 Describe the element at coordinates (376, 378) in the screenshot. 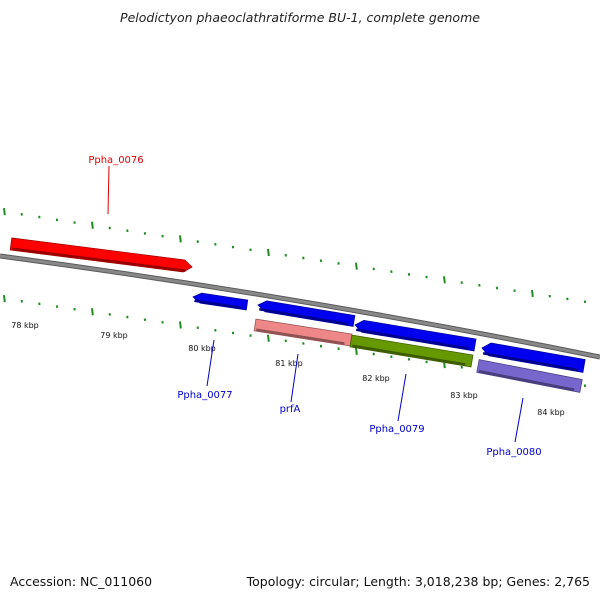

I see `kbp-label: 82 kbp` at that location.